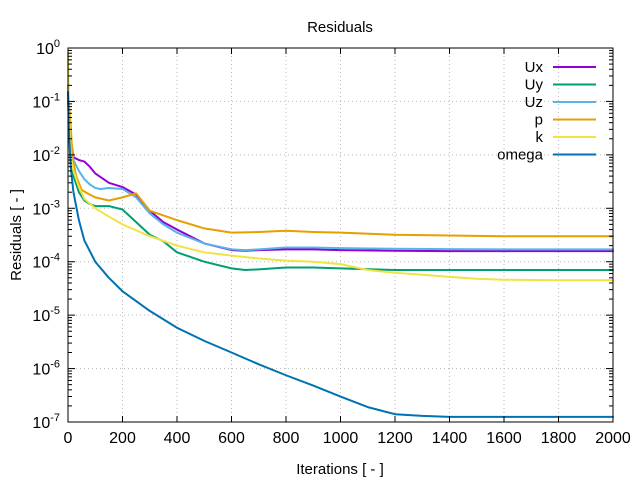 This screenshot has height=480, width=640. What do you see at coordinates (534, 67) in the screenshot?
I see `legend-label-Ux: Ux` at bounding box center [534, 67].